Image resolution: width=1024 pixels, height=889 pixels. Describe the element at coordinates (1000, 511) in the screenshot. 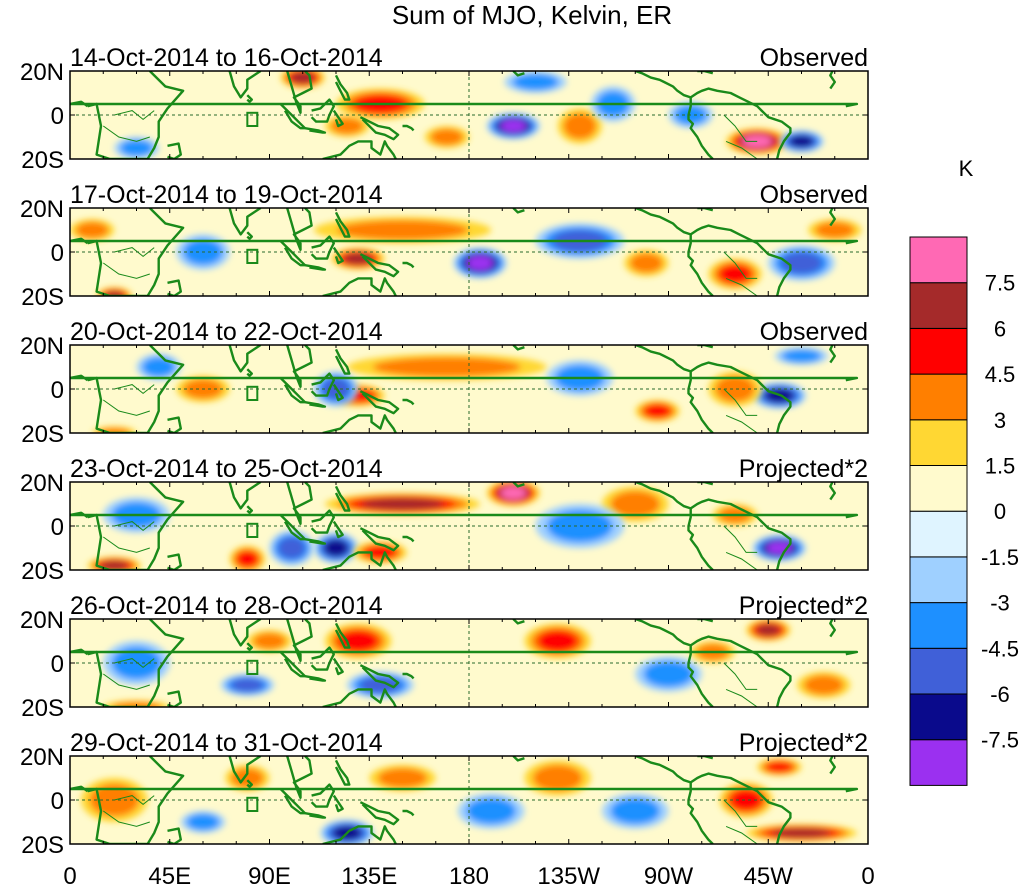

I see `colorbar-tick-label: 0` at that location.